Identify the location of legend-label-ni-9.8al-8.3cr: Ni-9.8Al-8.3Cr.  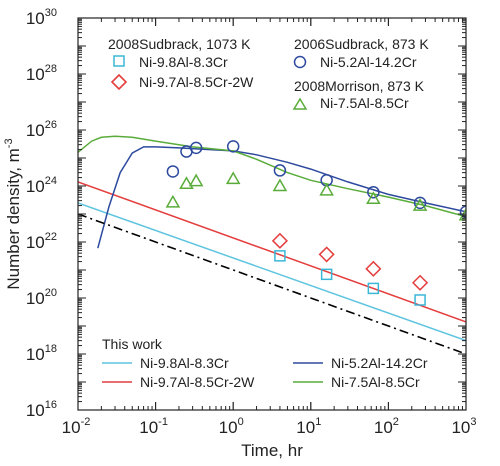
(183, 62).